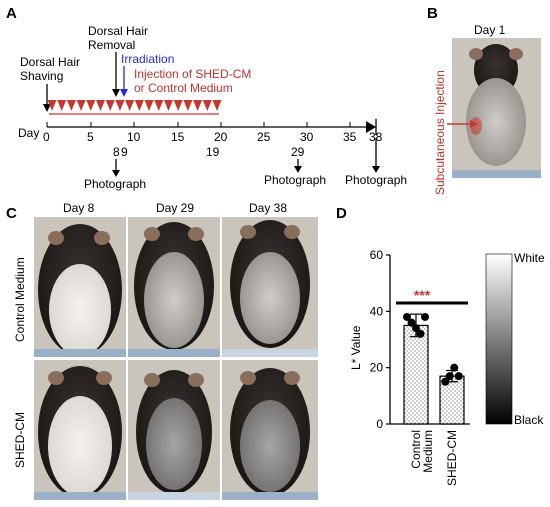  What do you see at coordinates (213, 152) in the screenshot?
I see `mark-day-19: 19` at bounding box center [213, 152].